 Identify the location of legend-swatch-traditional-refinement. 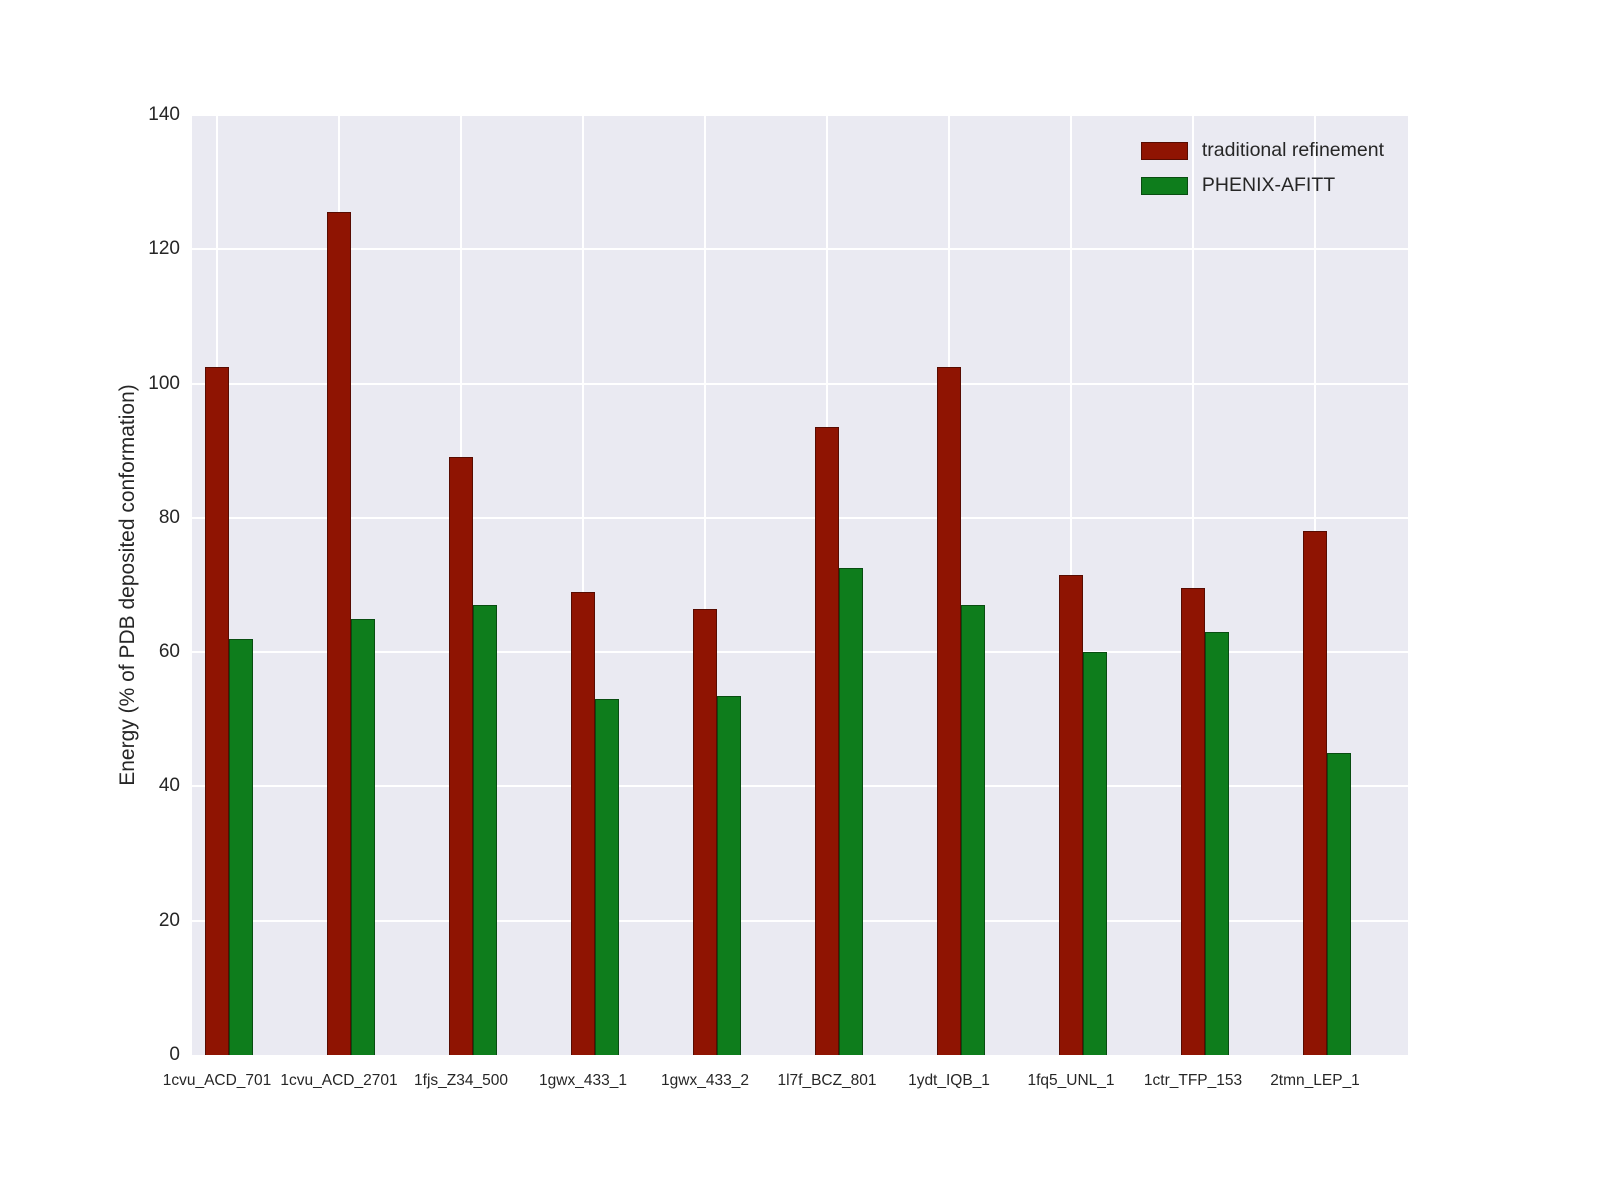
(1164, 150).